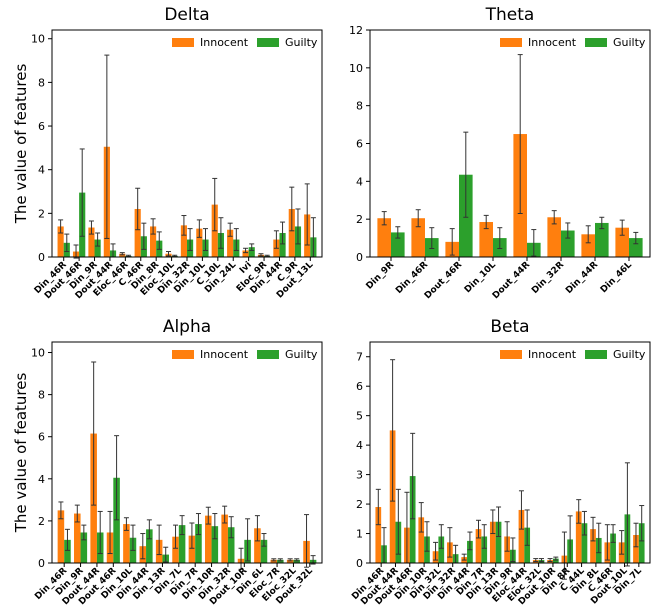 The image size is (659, 614). I want to click on y-tick-label: 6, so click(41, 126).